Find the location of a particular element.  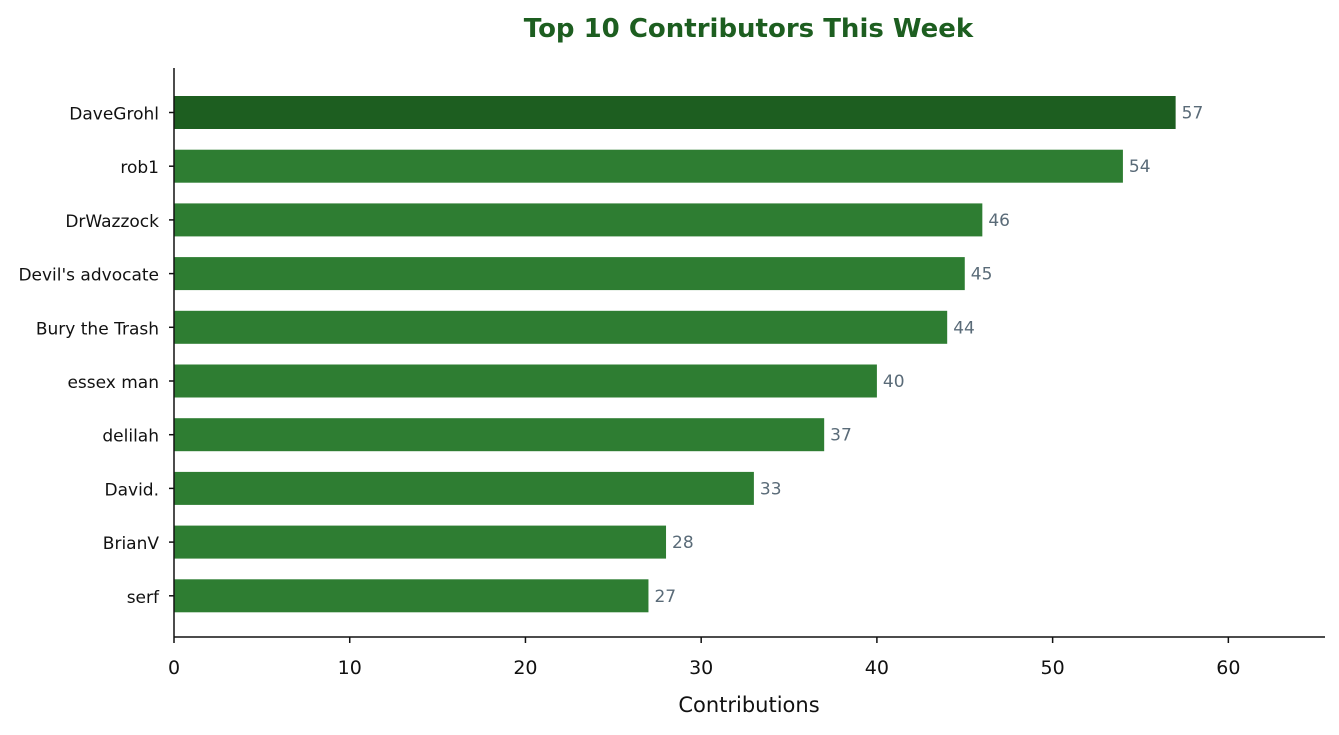

value-label: 57 is located at coordinates (1193, 114).